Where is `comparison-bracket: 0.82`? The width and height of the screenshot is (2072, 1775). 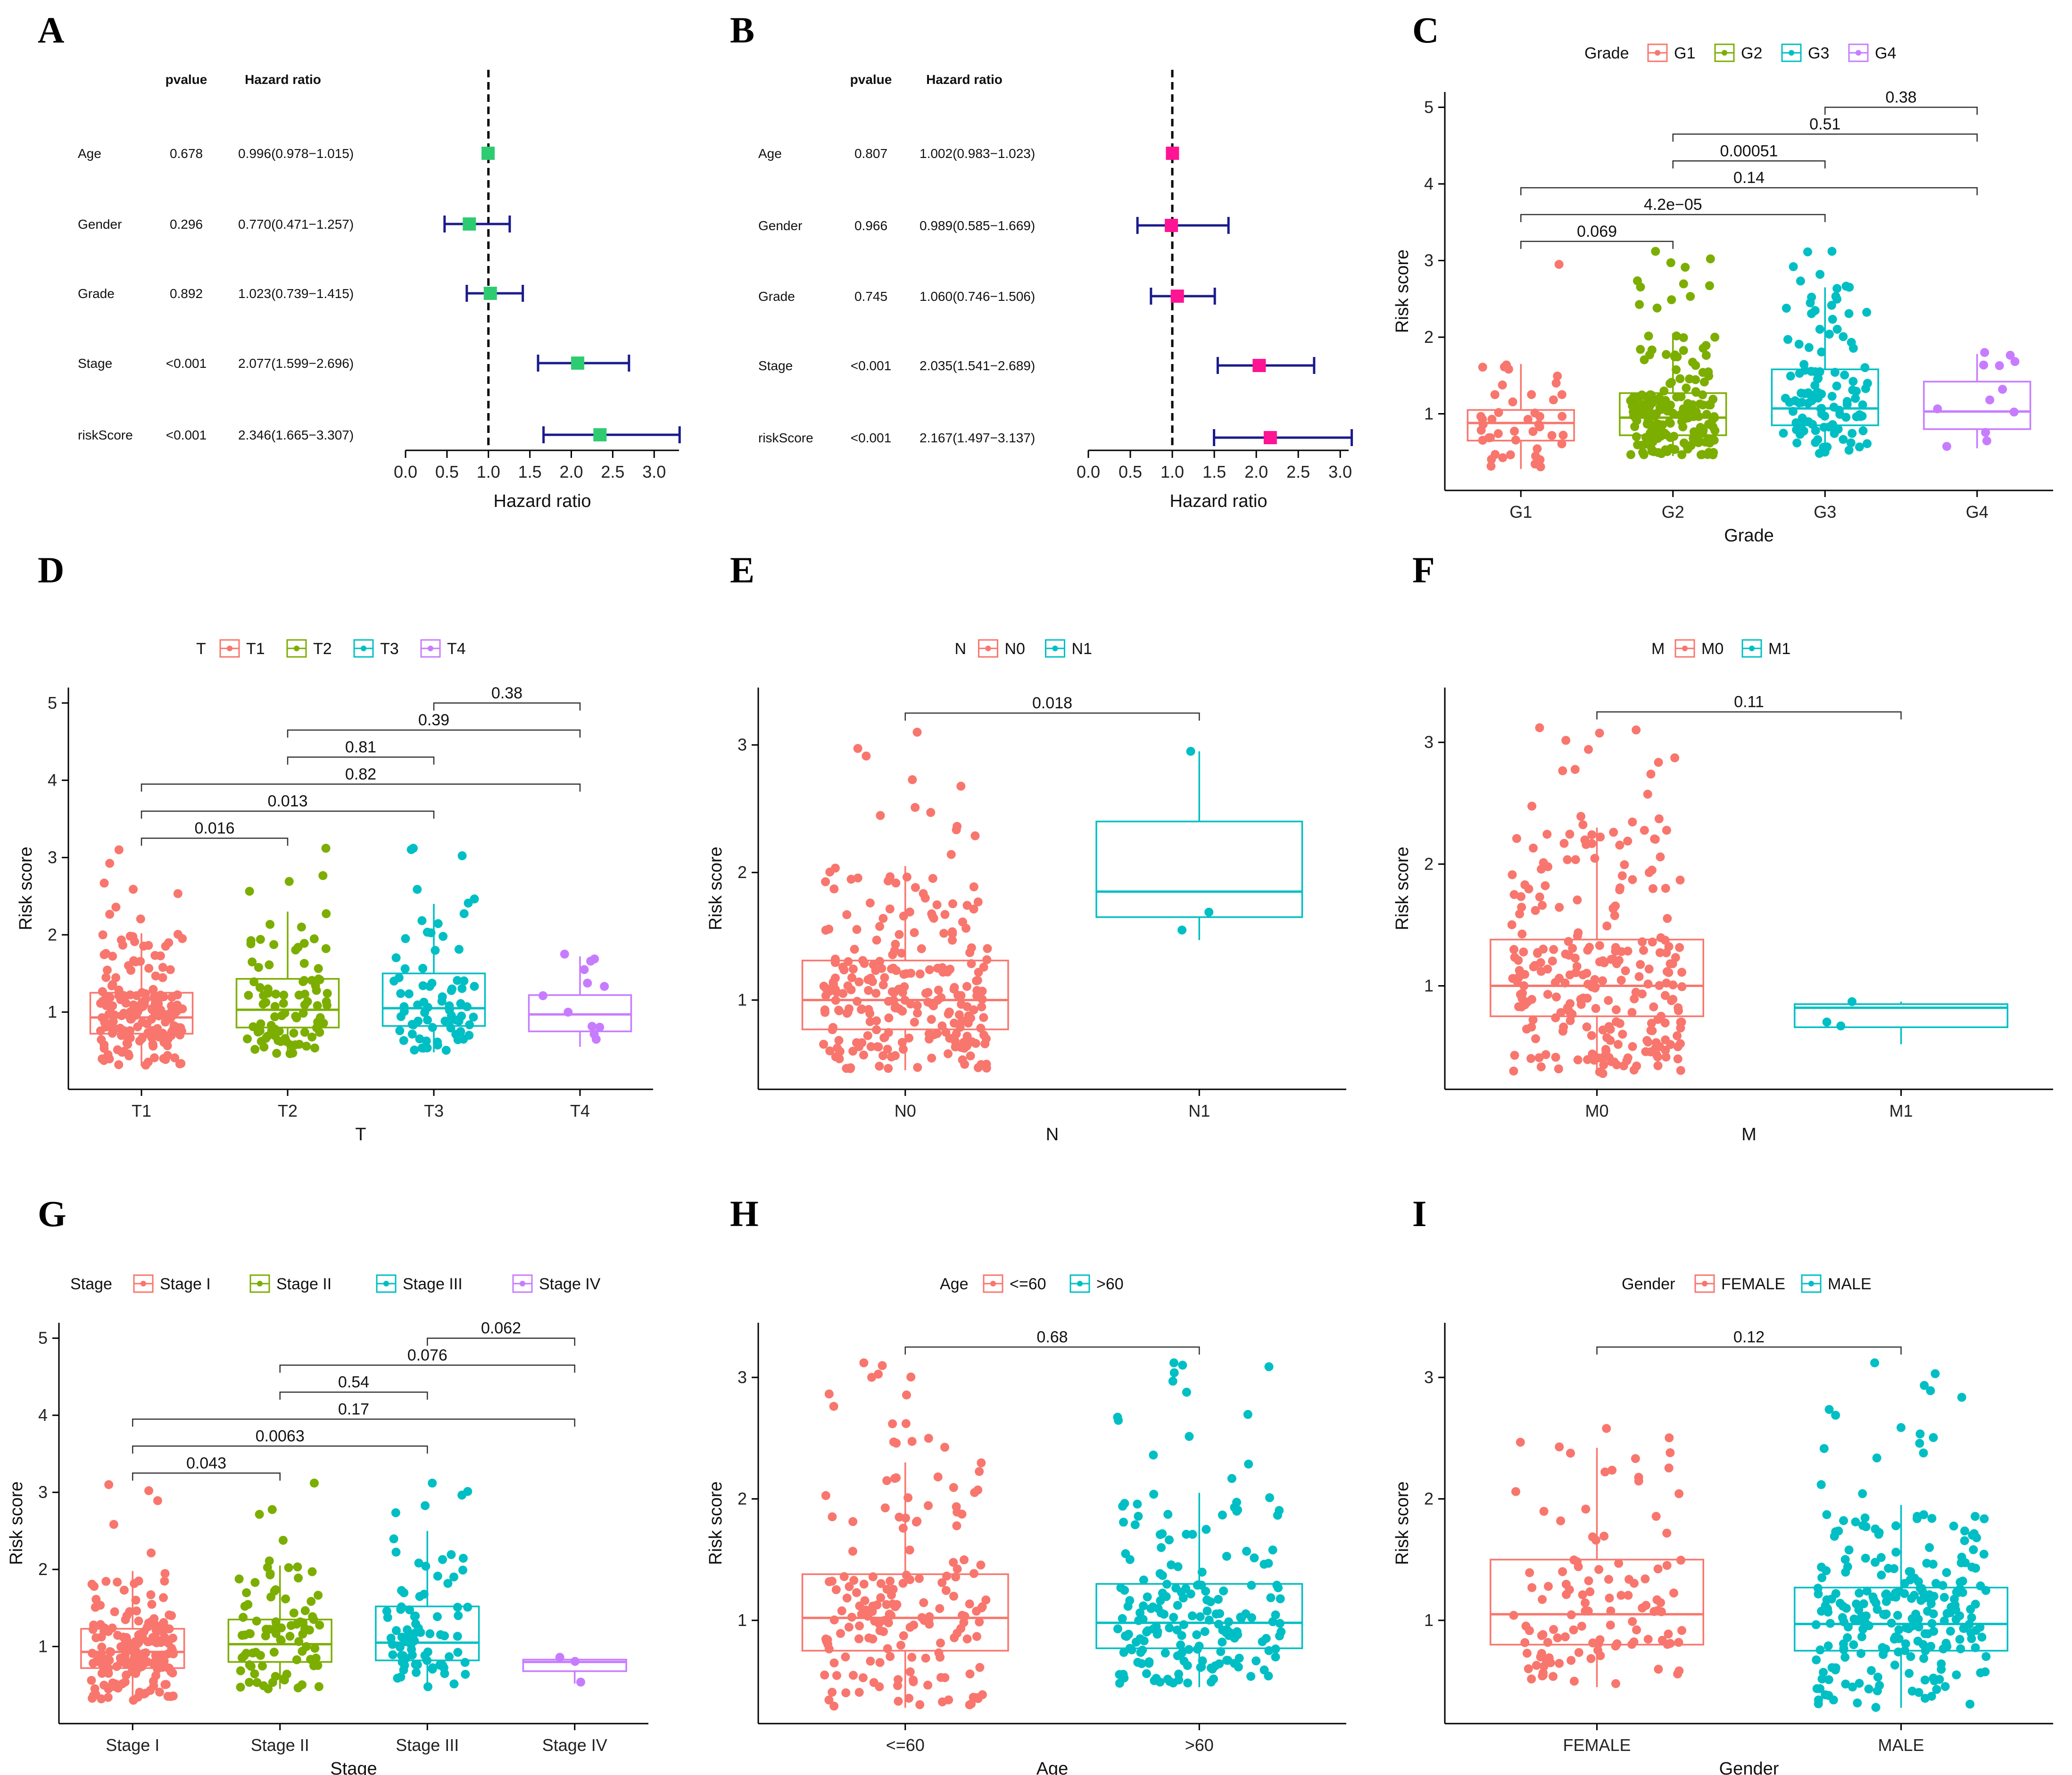 comparison-bracket: 0.82 is located at coordinates (361, 778).